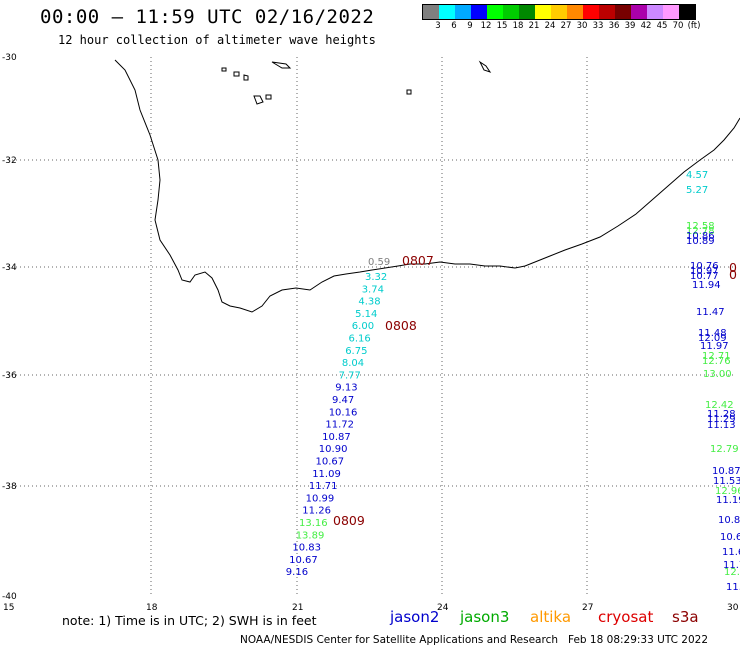 Image resolution: width=740 pixels, height=650 pixels. I want to click on wave-height-value: 10.16, so click(343, 412).